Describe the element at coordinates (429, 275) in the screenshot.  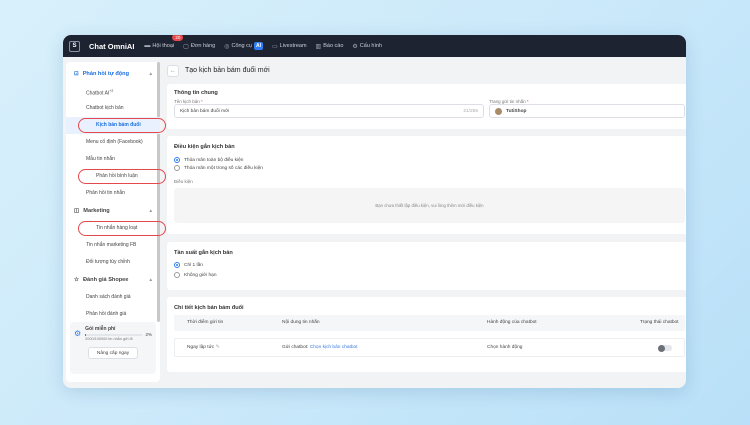
I see `radio-unlimited: Không giới hạn` at that location.